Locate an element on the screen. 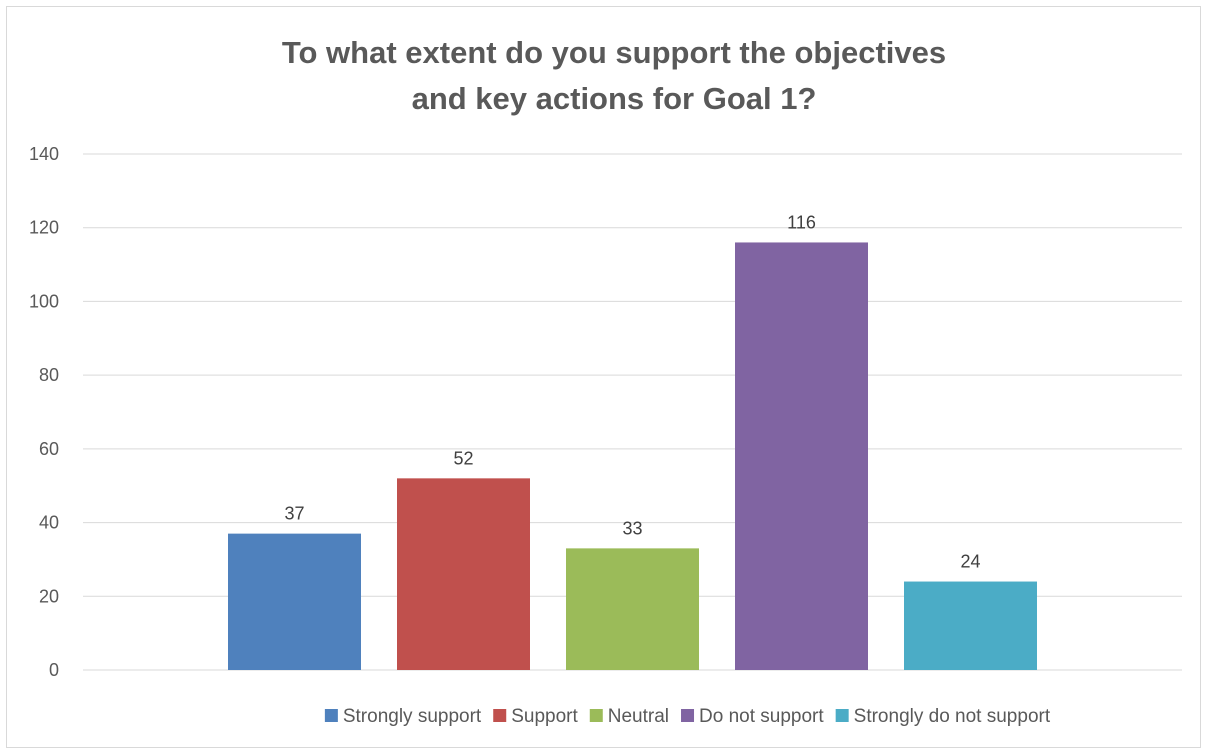  y-tick-label: 0 is located at coordinates (54, 670).